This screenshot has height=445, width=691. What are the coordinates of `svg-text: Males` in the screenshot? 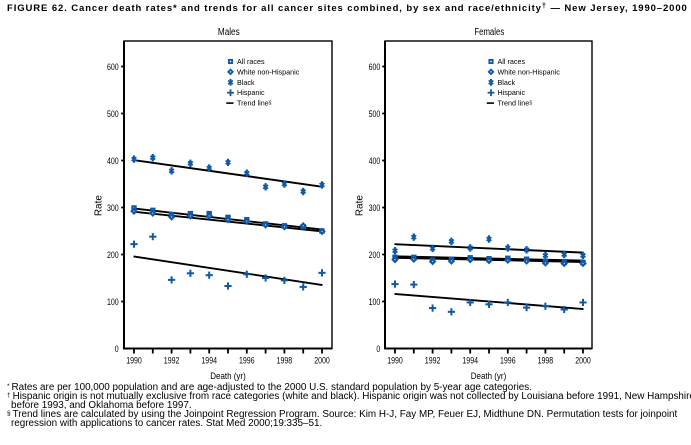 It's located at (229, 32).